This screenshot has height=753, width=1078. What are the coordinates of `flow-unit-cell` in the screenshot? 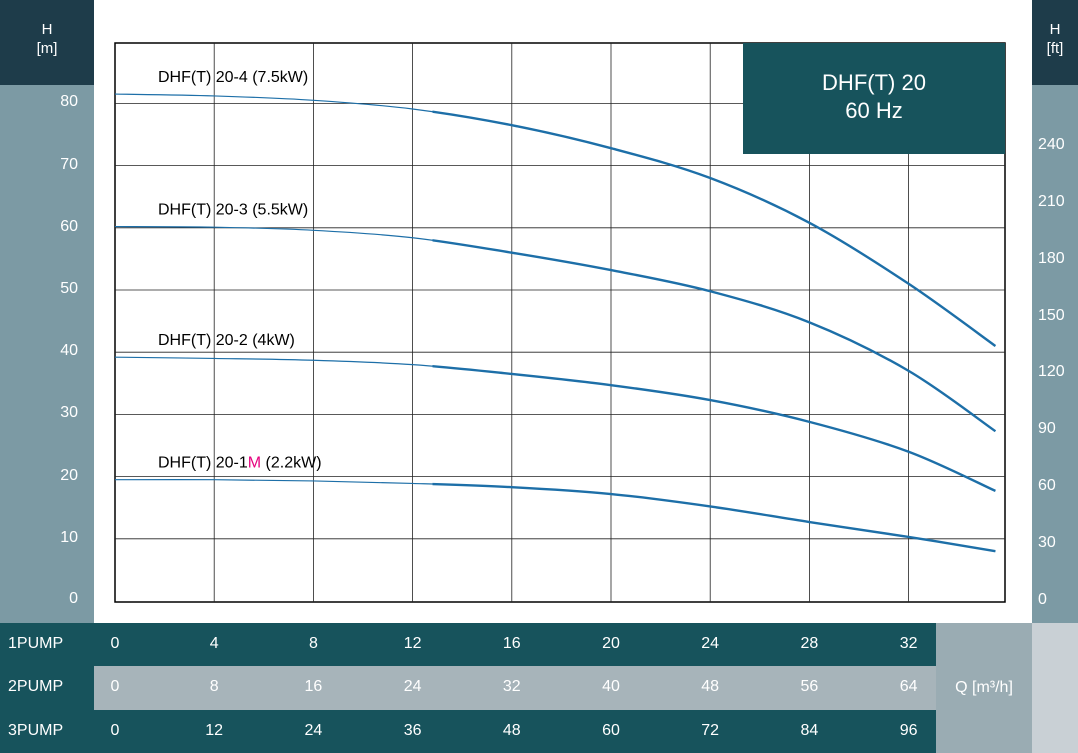 It's located at (984, 688).